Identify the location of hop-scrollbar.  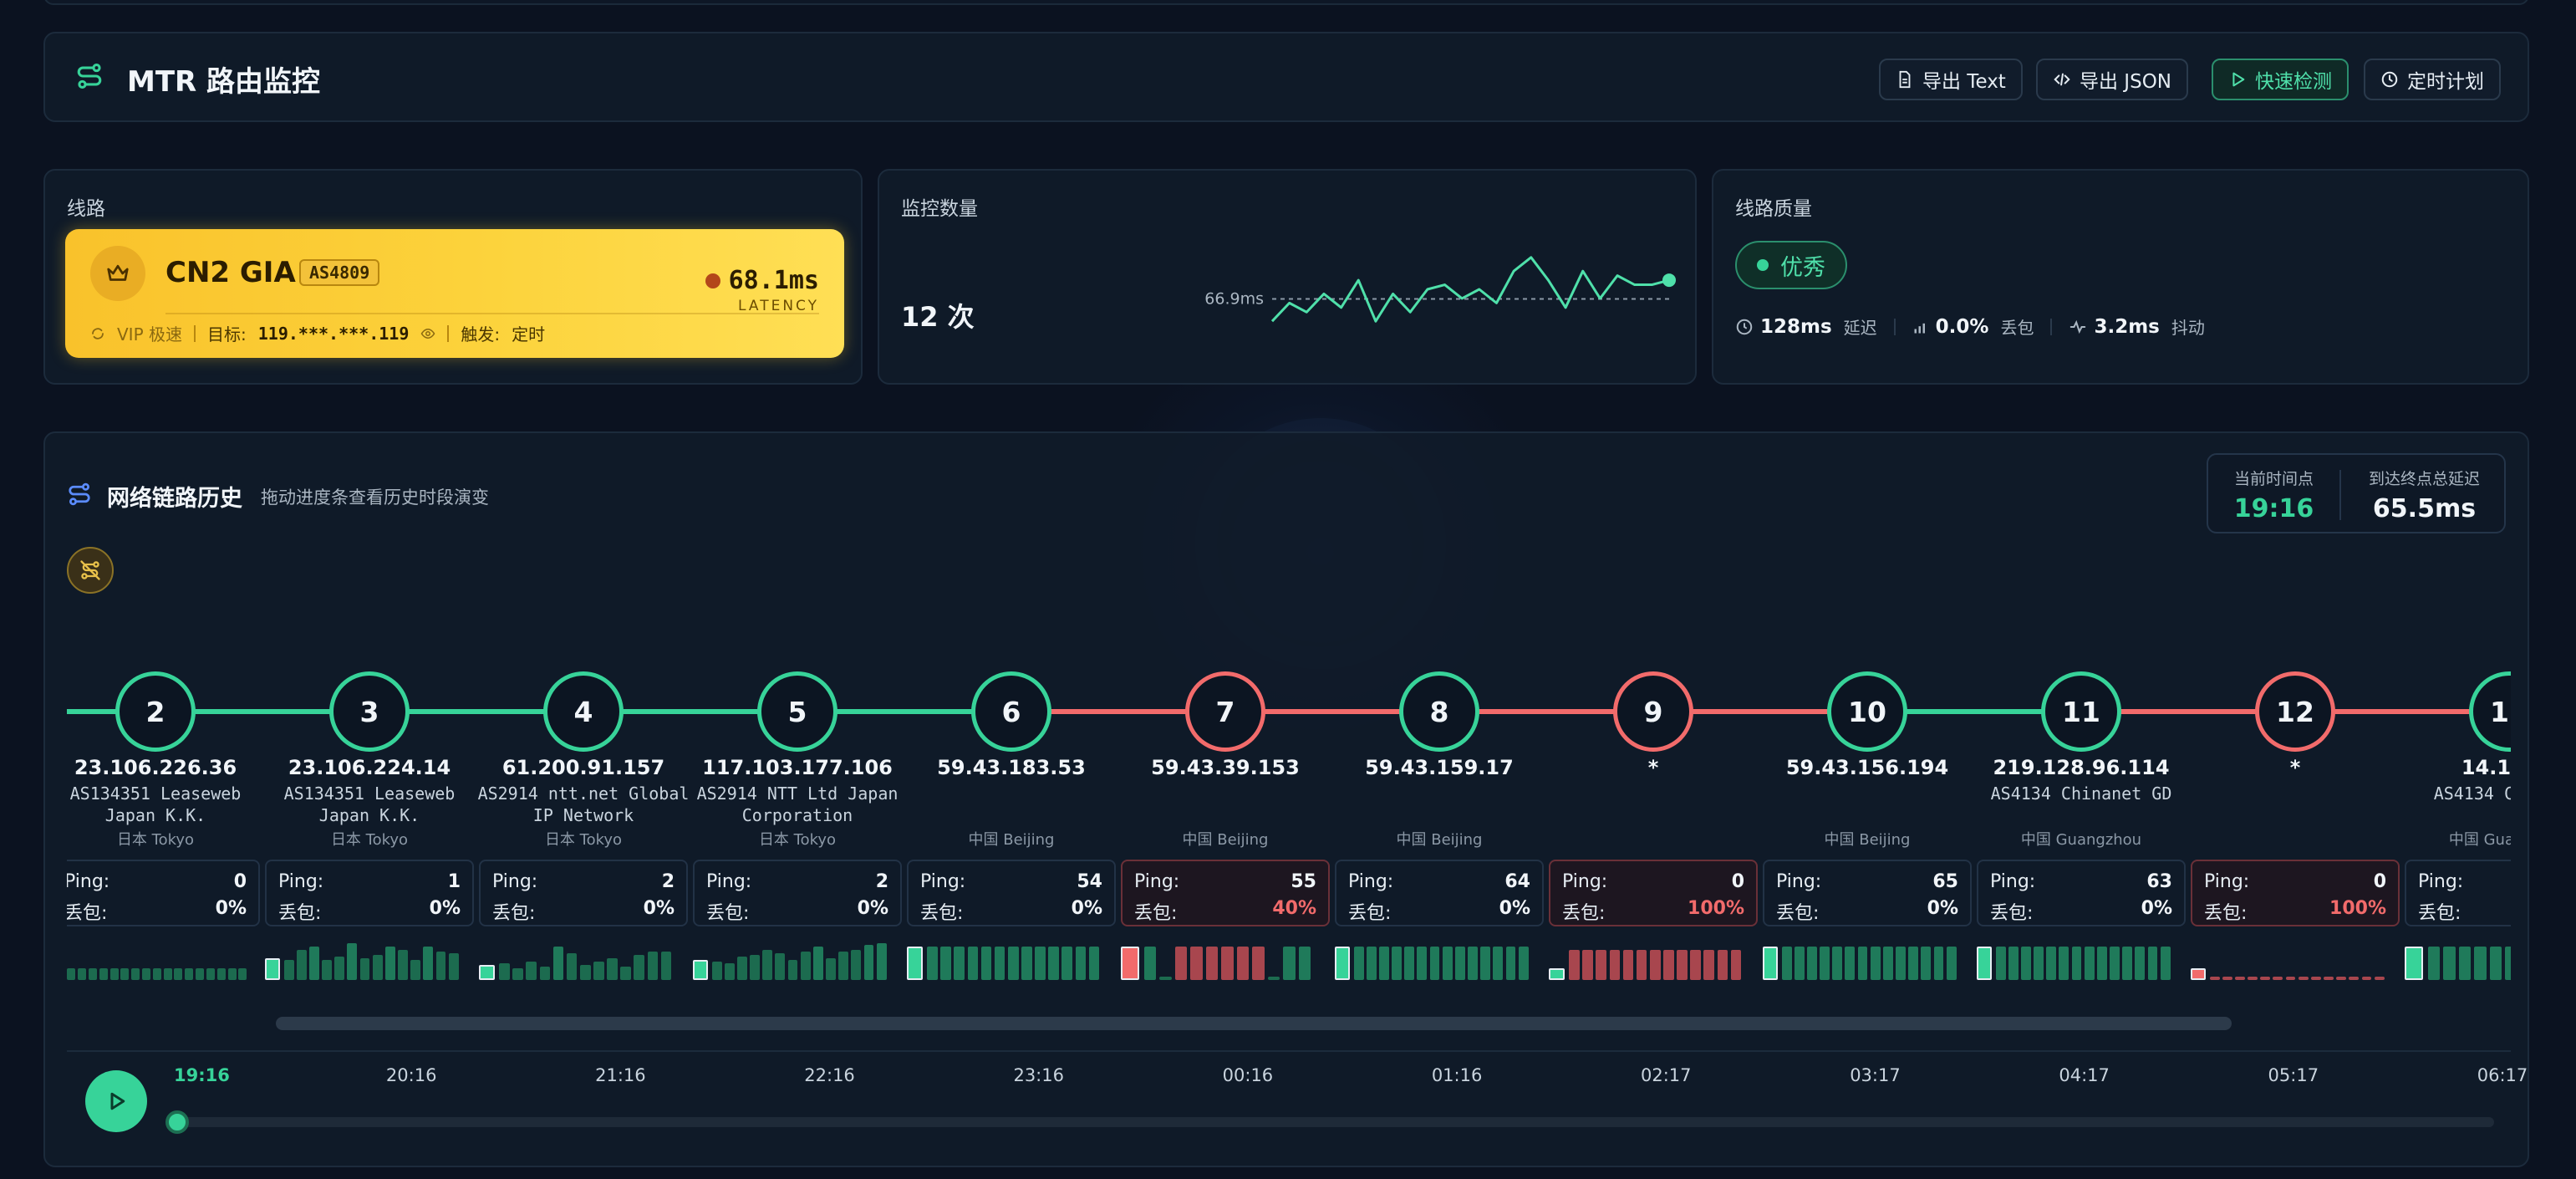
(1289, 1023).